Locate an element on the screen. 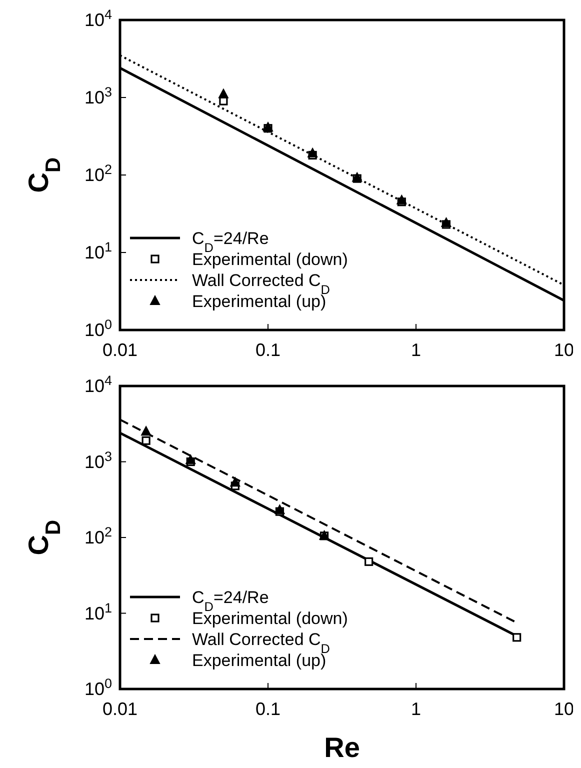 This screenshot has width=581, height=768. x-axis-title: Re is located at coordinates (342, 747).